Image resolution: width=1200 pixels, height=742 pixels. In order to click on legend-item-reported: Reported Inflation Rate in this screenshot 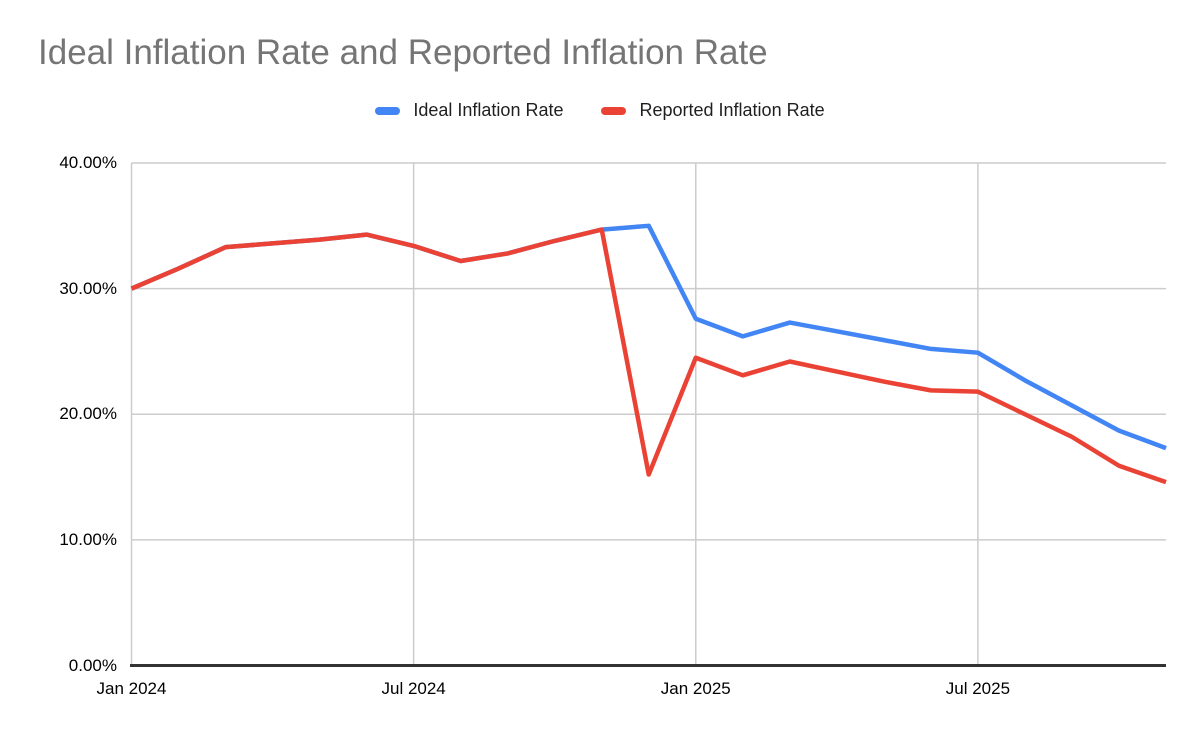, I will do `click(713, 110)`.